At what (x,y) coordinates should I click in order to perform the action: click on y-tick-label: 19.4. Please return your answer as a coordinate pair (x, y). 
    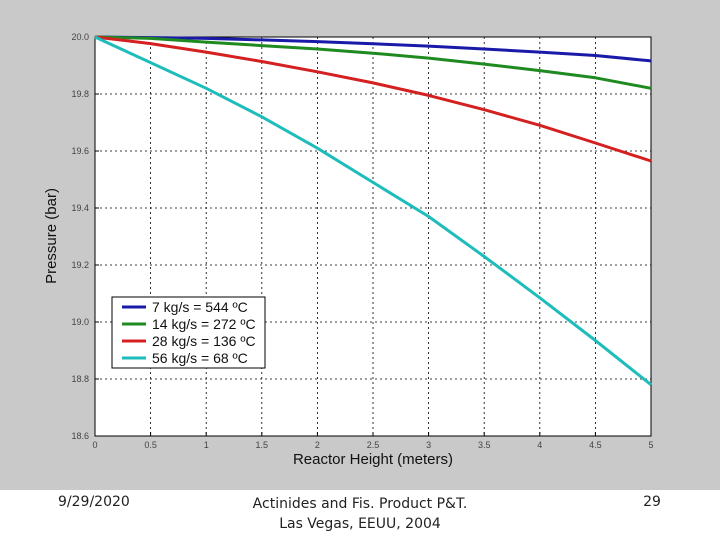
    Looking at the image, I should click on (80, 208).